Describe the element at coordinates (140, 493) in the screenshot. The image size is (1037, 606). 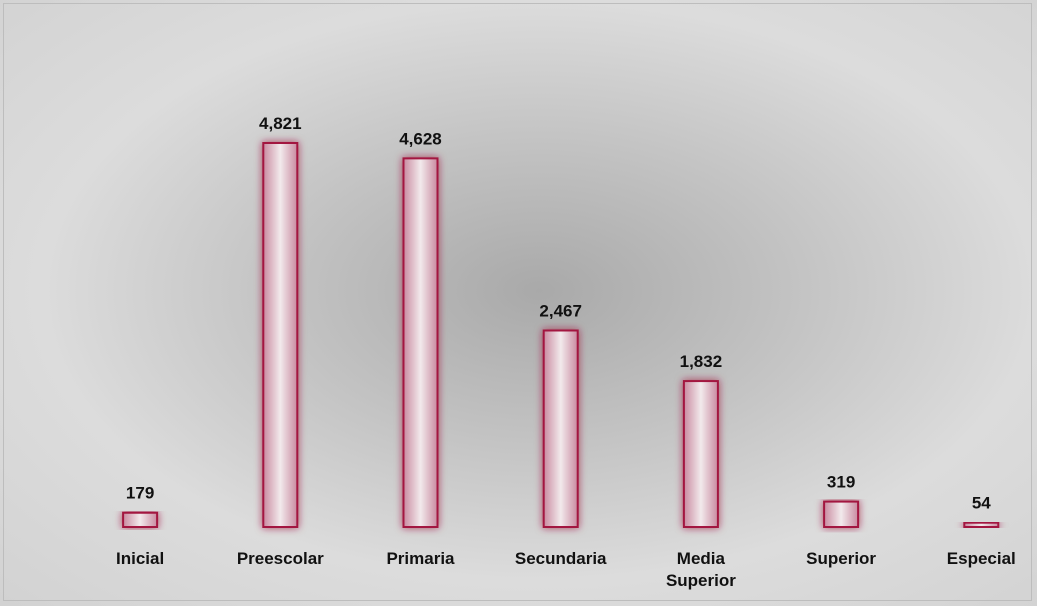
I see `value-label: 179` at that location.